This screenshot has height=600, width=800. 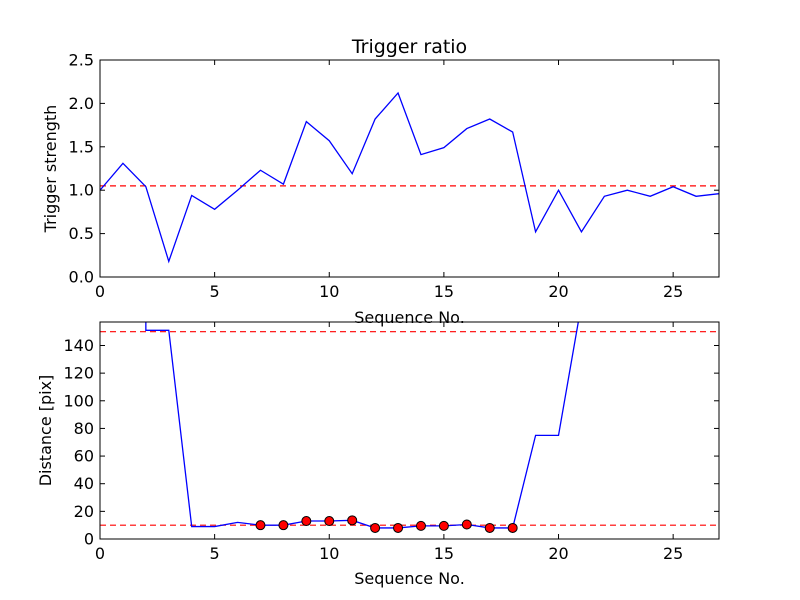 What do you see at coordinates (81, 60) in the screenshot?
I see `y-tick-label: 2.5` at bounding box center [81, 60].